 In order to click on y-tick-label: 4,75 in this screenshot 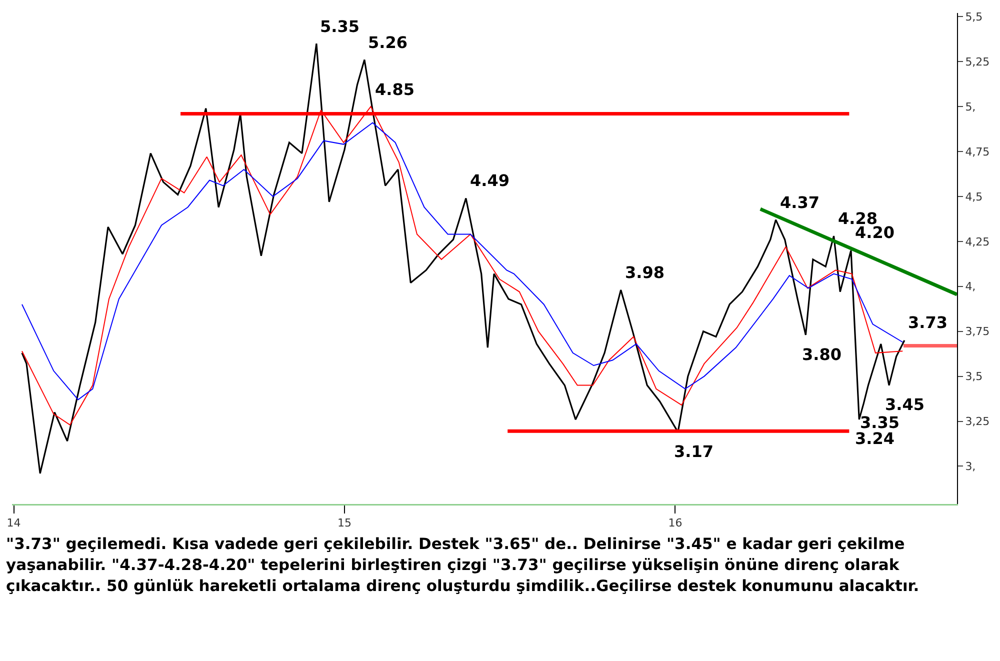, I will do `click(977, 151)`.